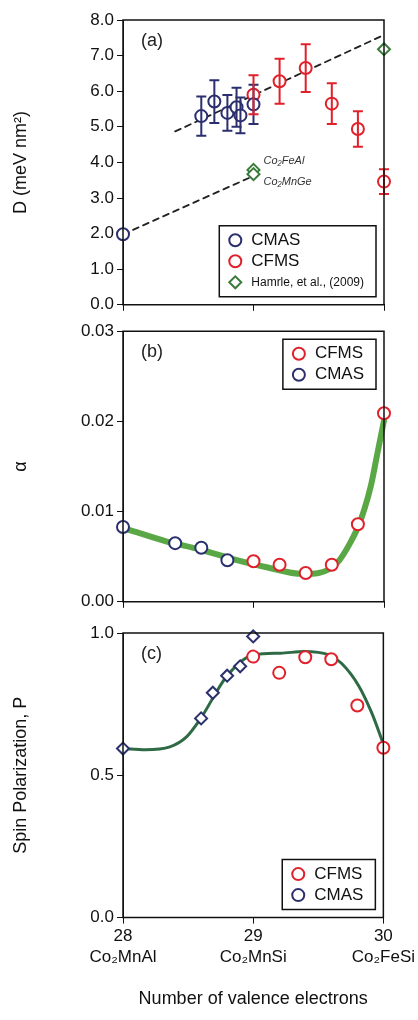 Image resolution: width=418 pixels, height=1020 pixels. I want to click on y-axis-title: α, so click(19, 466).